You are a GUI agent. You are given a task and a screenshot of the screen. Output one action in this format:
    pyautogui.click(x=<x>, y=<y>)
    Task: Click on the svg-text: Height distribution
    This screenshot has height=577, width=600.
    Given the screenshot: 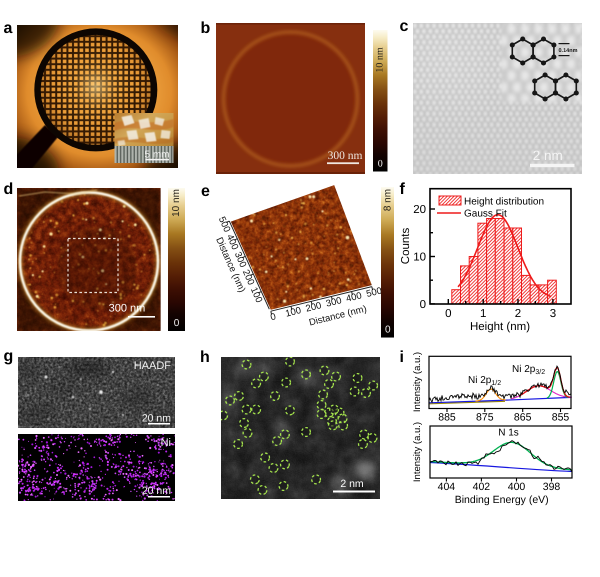 What is the action you would take?
    pyautogui.click(x=504, y=202)
    